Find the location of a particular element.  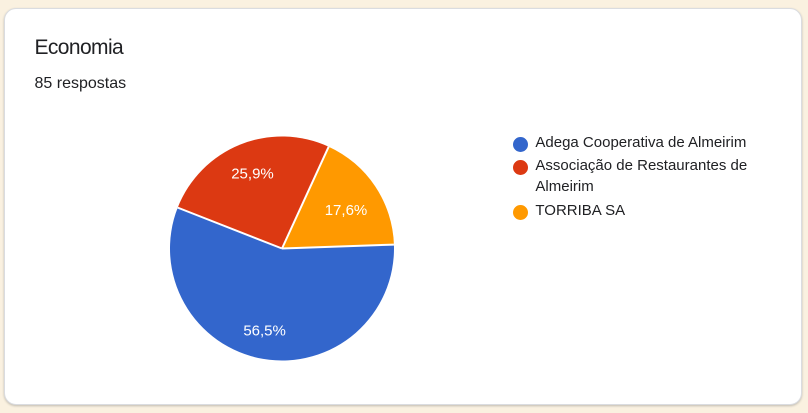

pie-slice-label-0: 56,5% is located at coordinates (264, 331).